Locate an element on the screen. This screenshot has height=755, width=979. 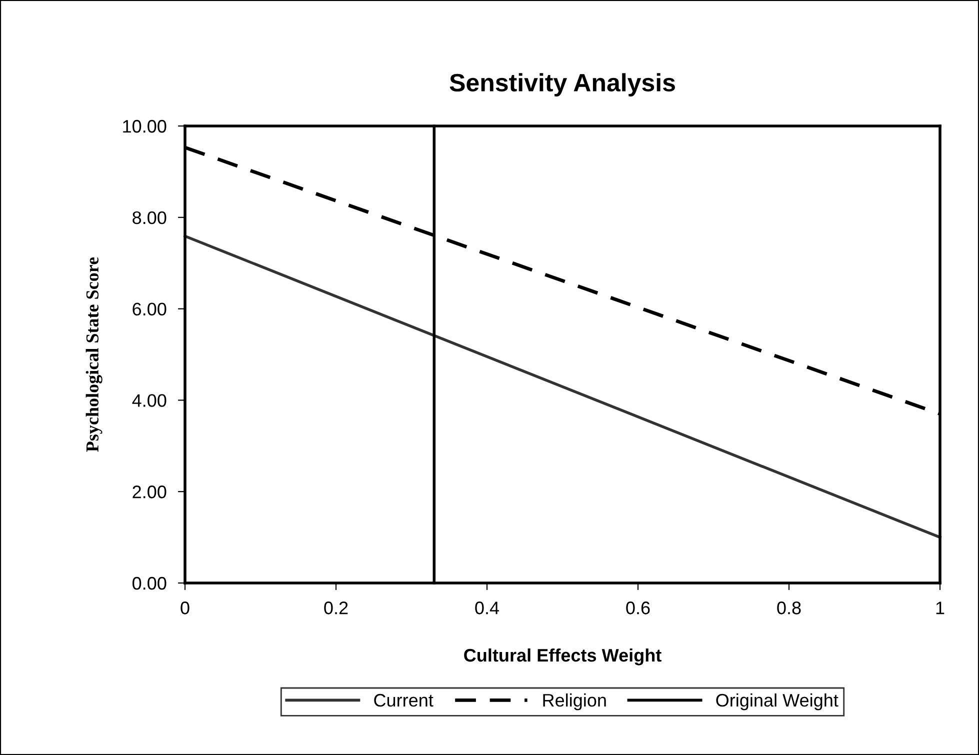
chart-title: Senstivity Analysis is located at coordinates (562, 84).